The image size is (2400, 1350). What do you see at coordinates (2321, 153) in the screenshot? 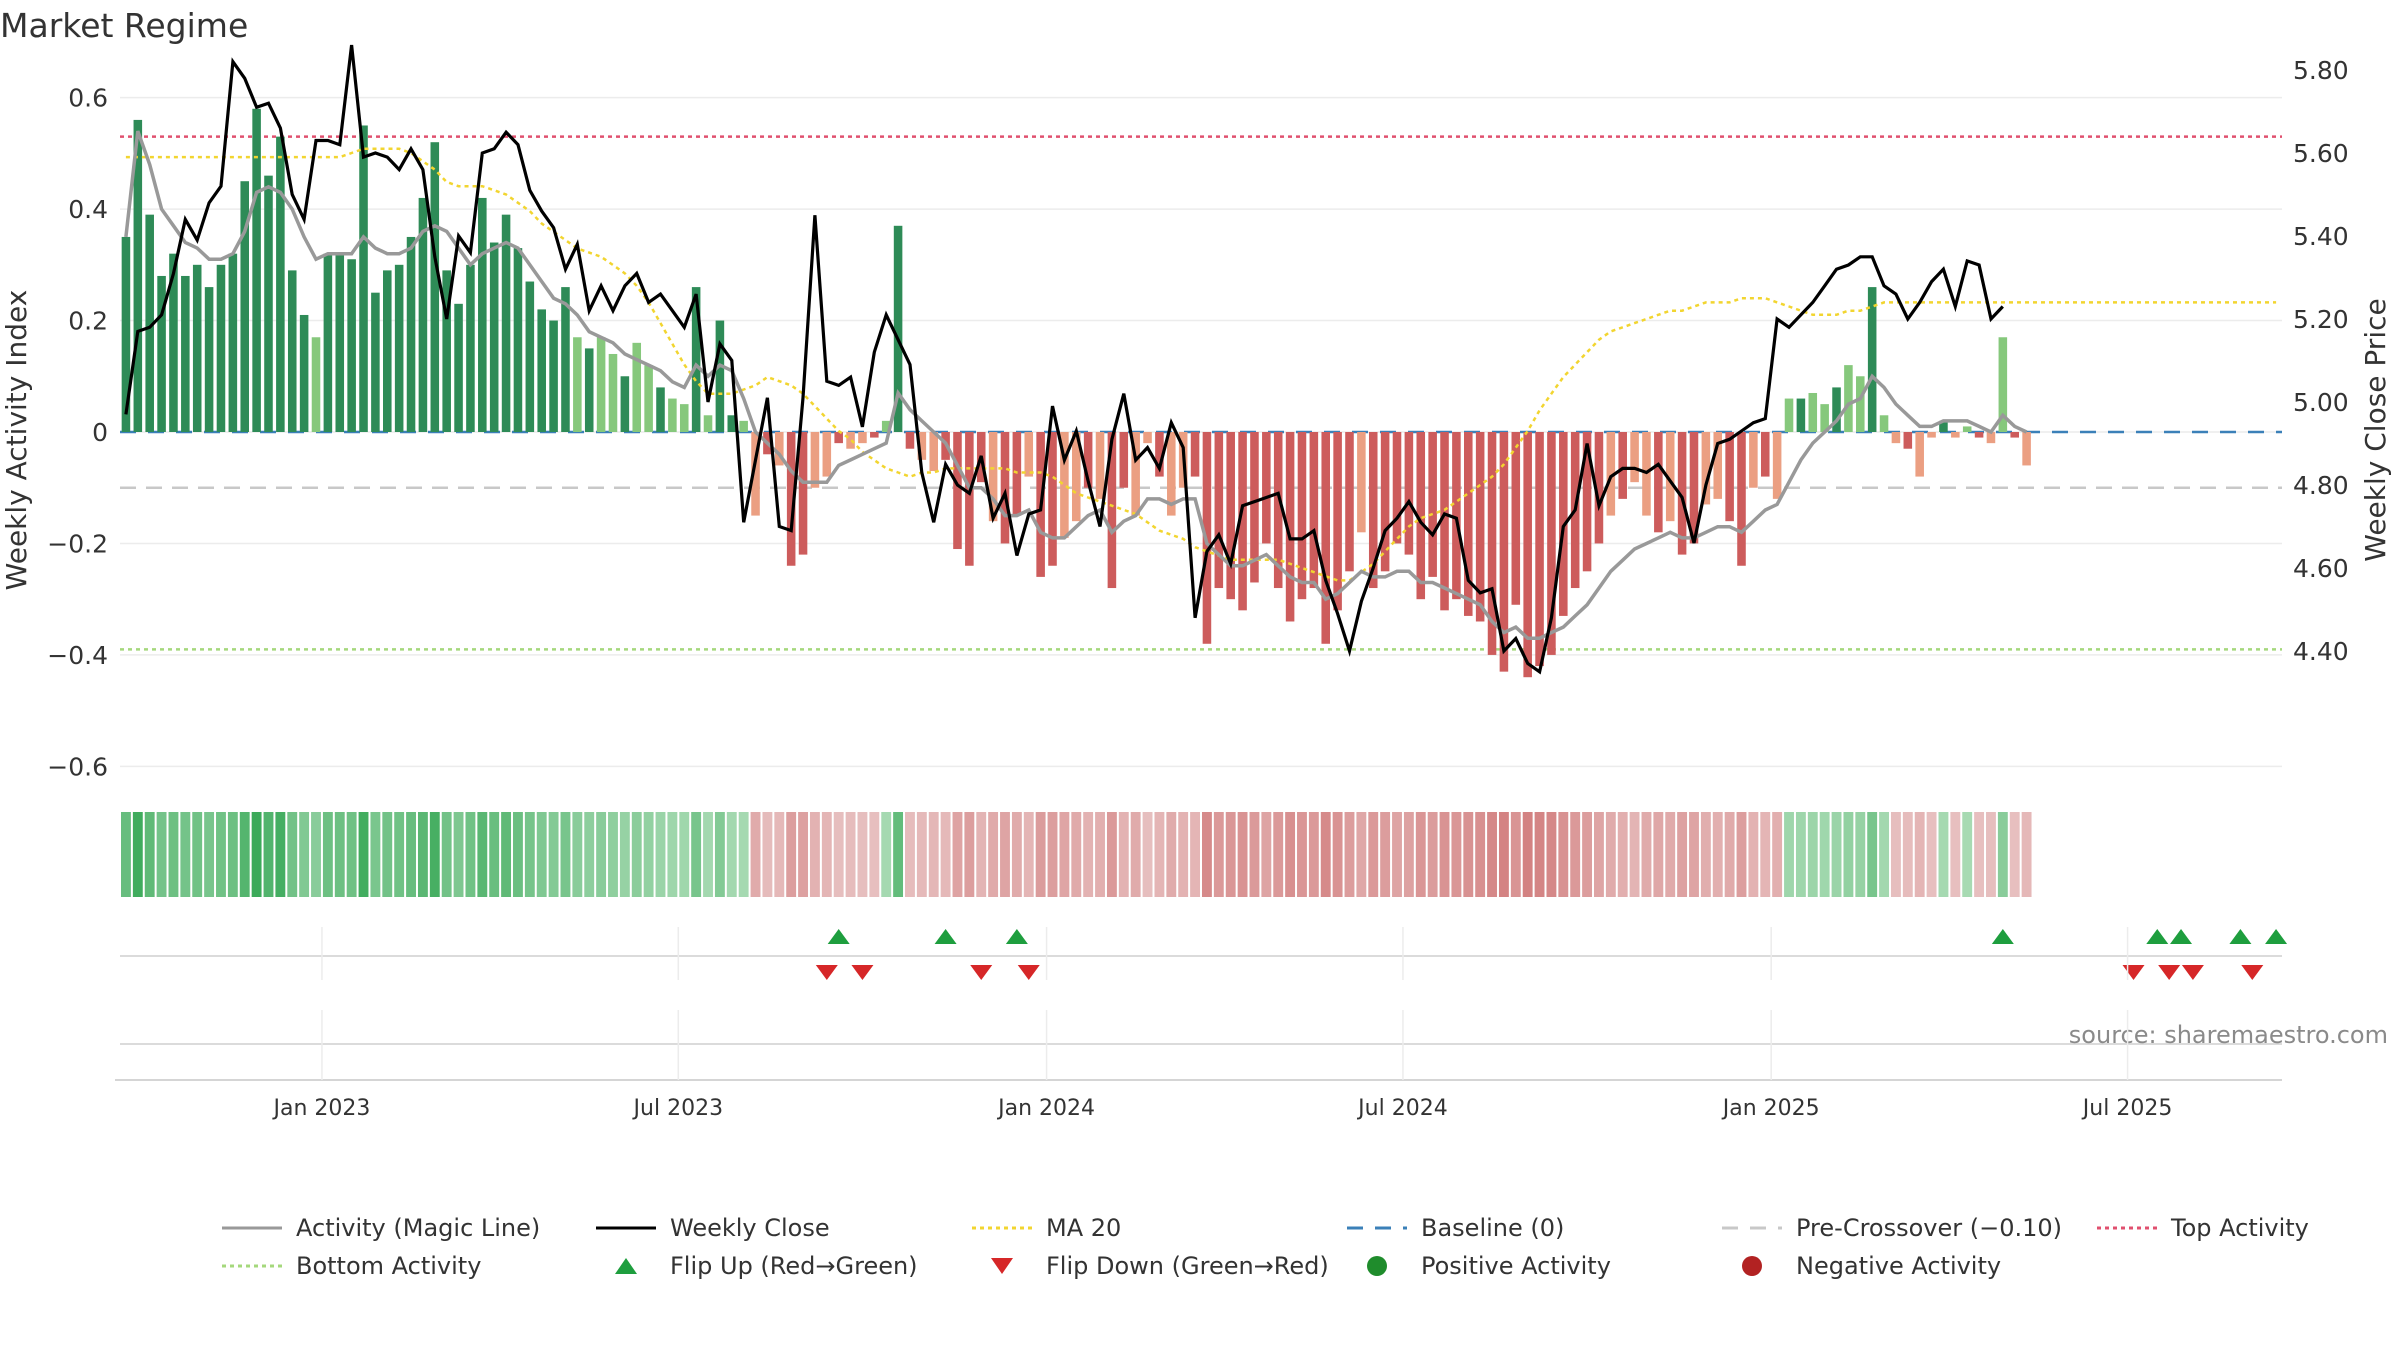
I see `y-right-tick-label: 5.60` at bounding box center [2321, 153].